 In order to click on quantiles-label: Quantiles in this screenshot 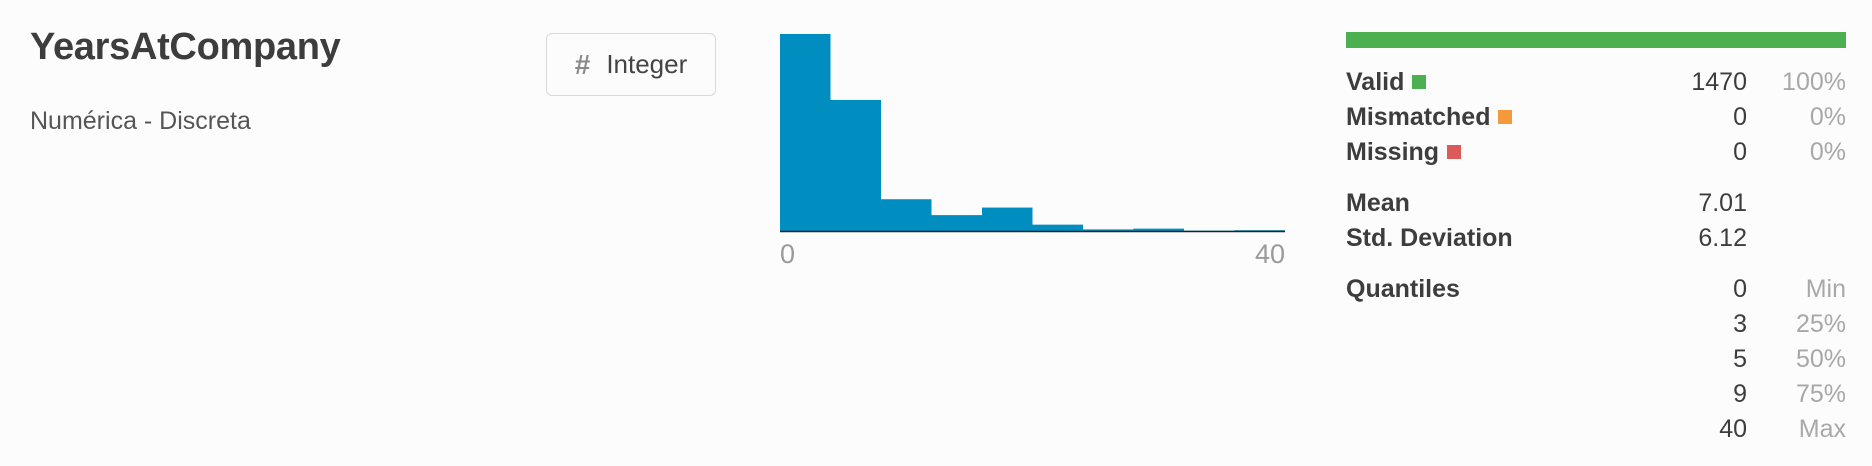, I will do `click(1403, 289)`.